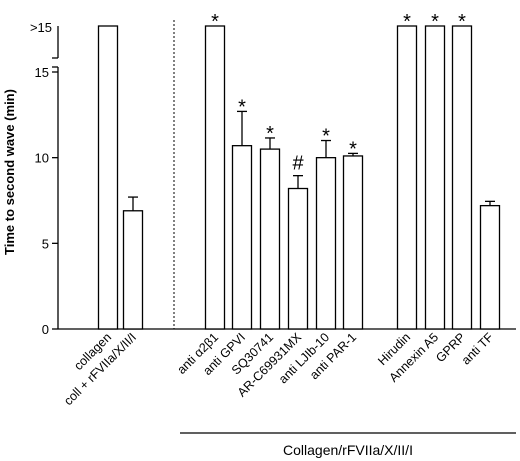  Describe the element at coordinates (42, 72) in the screenshot. I see `y-tick-label: 15` at that location.